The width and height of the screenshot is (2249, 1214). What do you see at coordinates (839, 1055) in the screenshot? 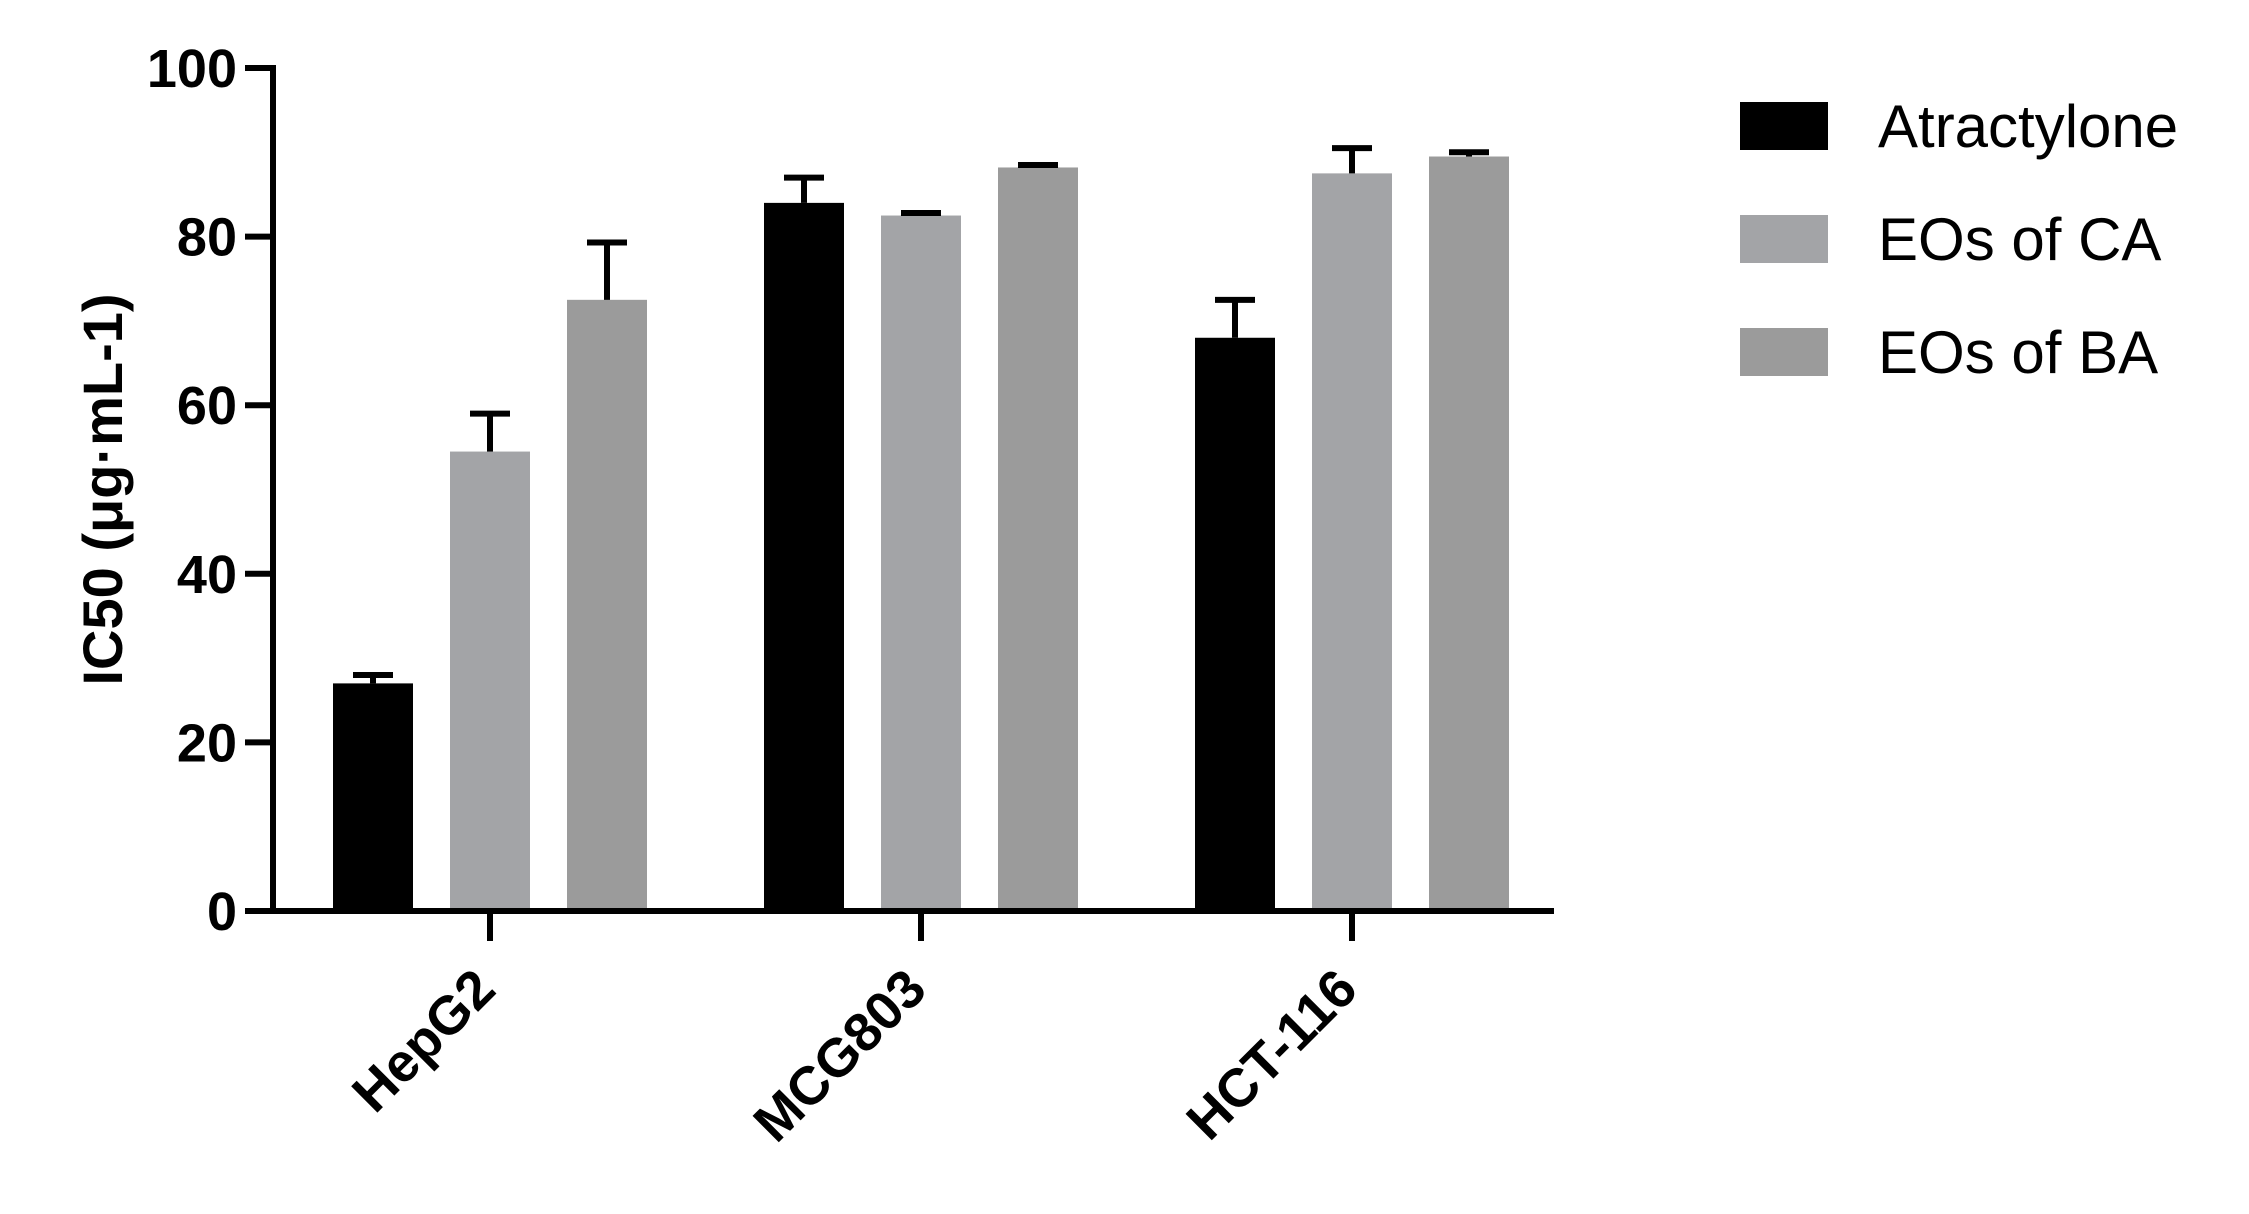
I see `x-tick-label: MCG803` at bounding box center [839, 1055].